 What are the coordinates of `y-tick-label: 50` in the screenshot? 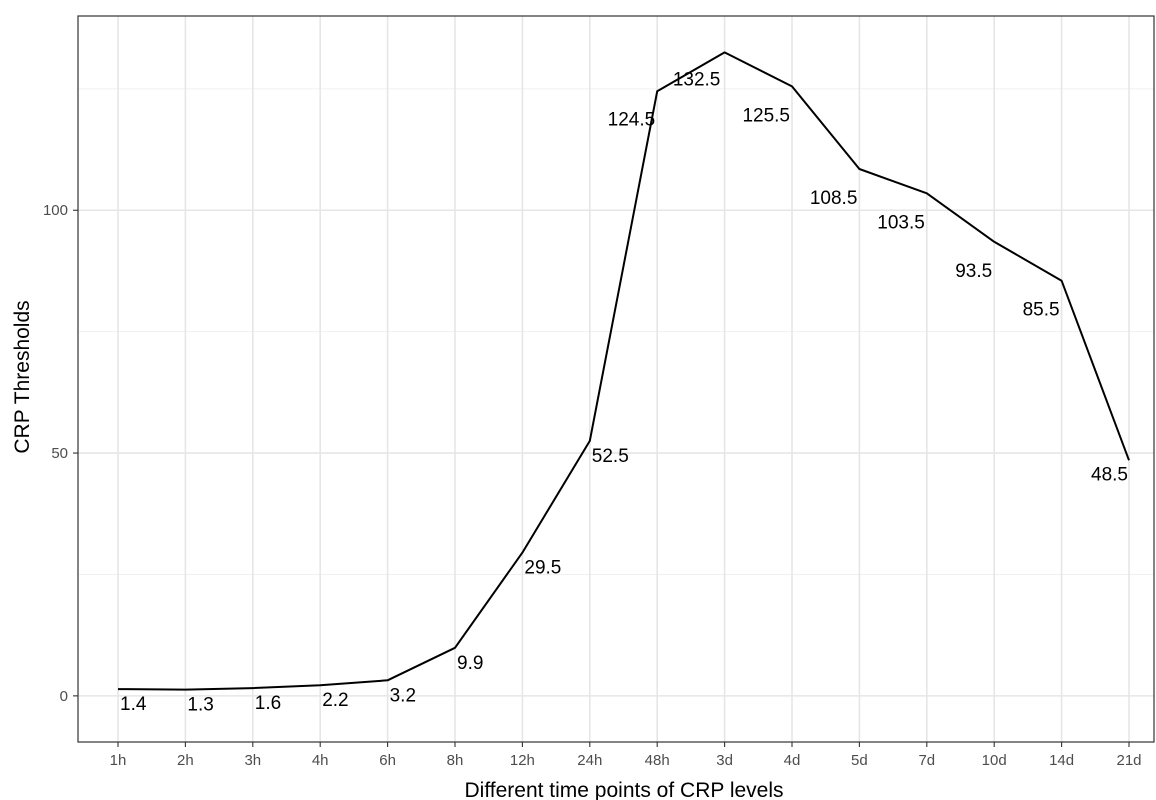 It's located at (59, 453).